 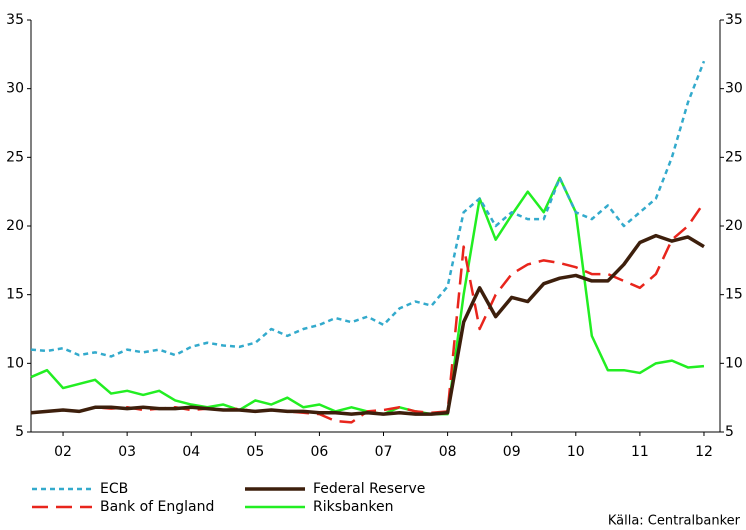 What do you see at coordinates (640, 452) in the screenshot?
I see `x-tick-label: 11` at bounding box center [640, 452].